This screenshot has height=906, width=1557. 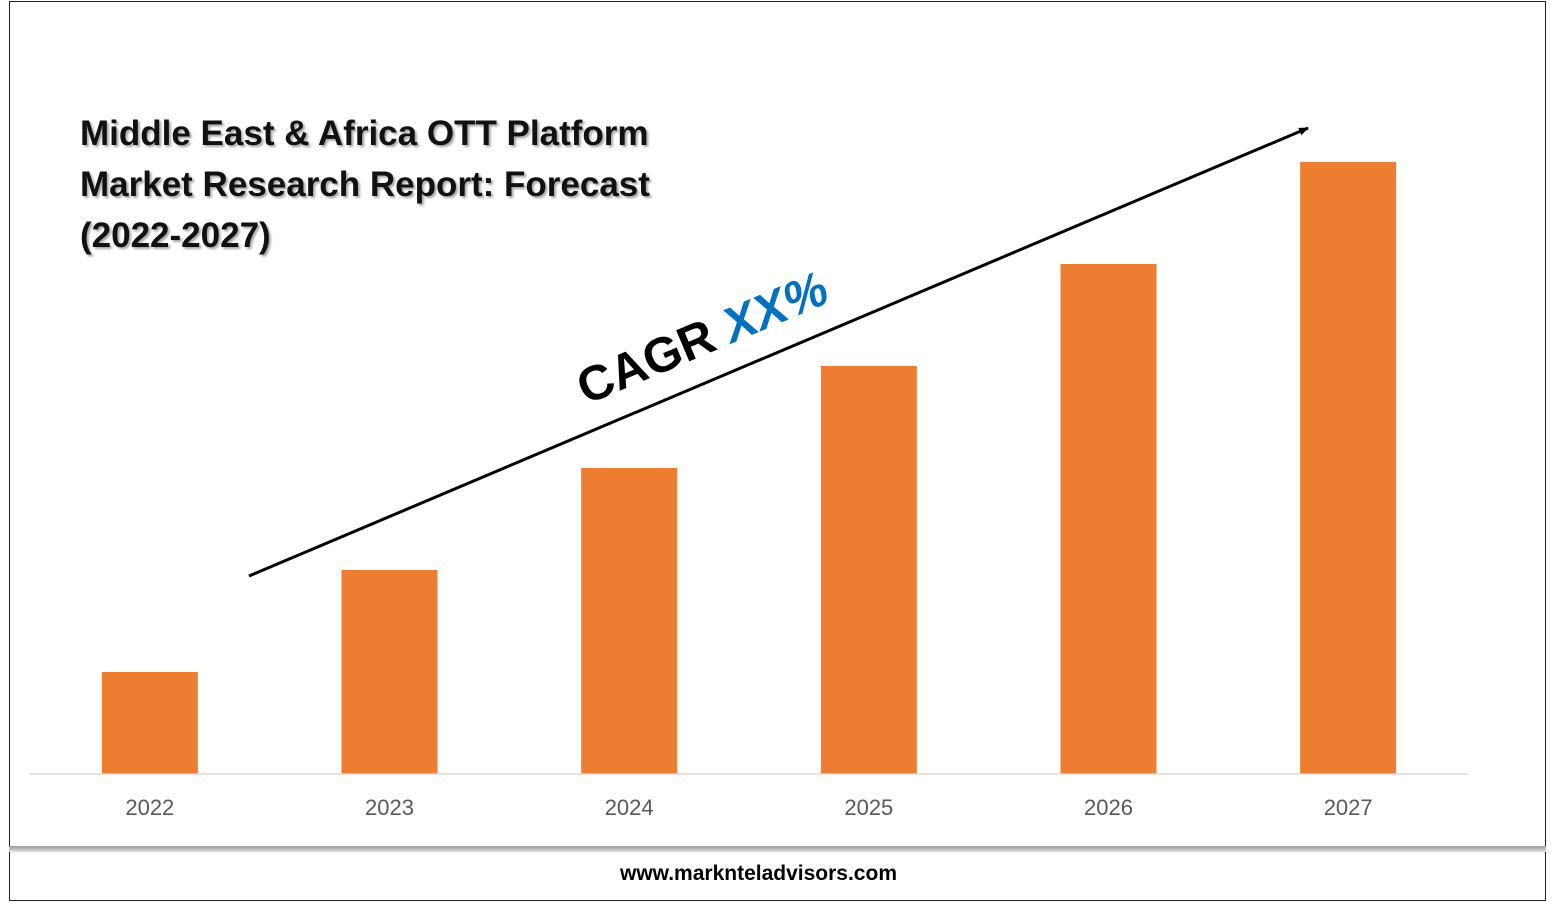 I want to click on x-tick-label-2025: 2025, so click(x=868, y=807).